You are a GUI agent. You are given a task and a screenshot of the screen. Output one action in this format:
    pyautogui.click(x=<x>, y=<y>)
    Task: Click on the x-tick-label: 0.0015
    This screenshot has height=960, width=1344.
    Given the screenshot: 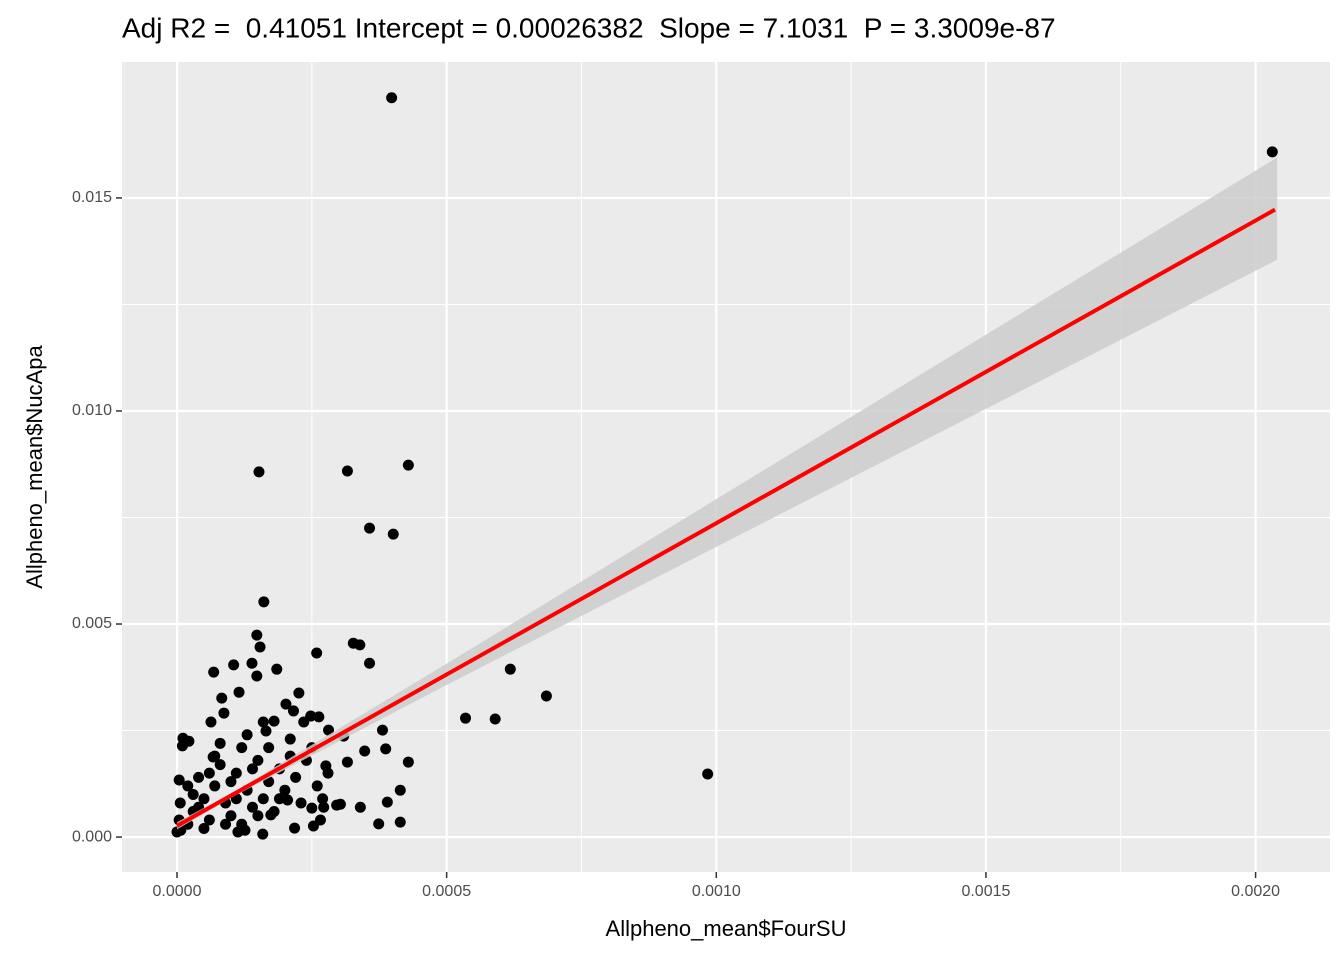 What is the action you would take?
    pyautogui.click(x=985, y=891)
    